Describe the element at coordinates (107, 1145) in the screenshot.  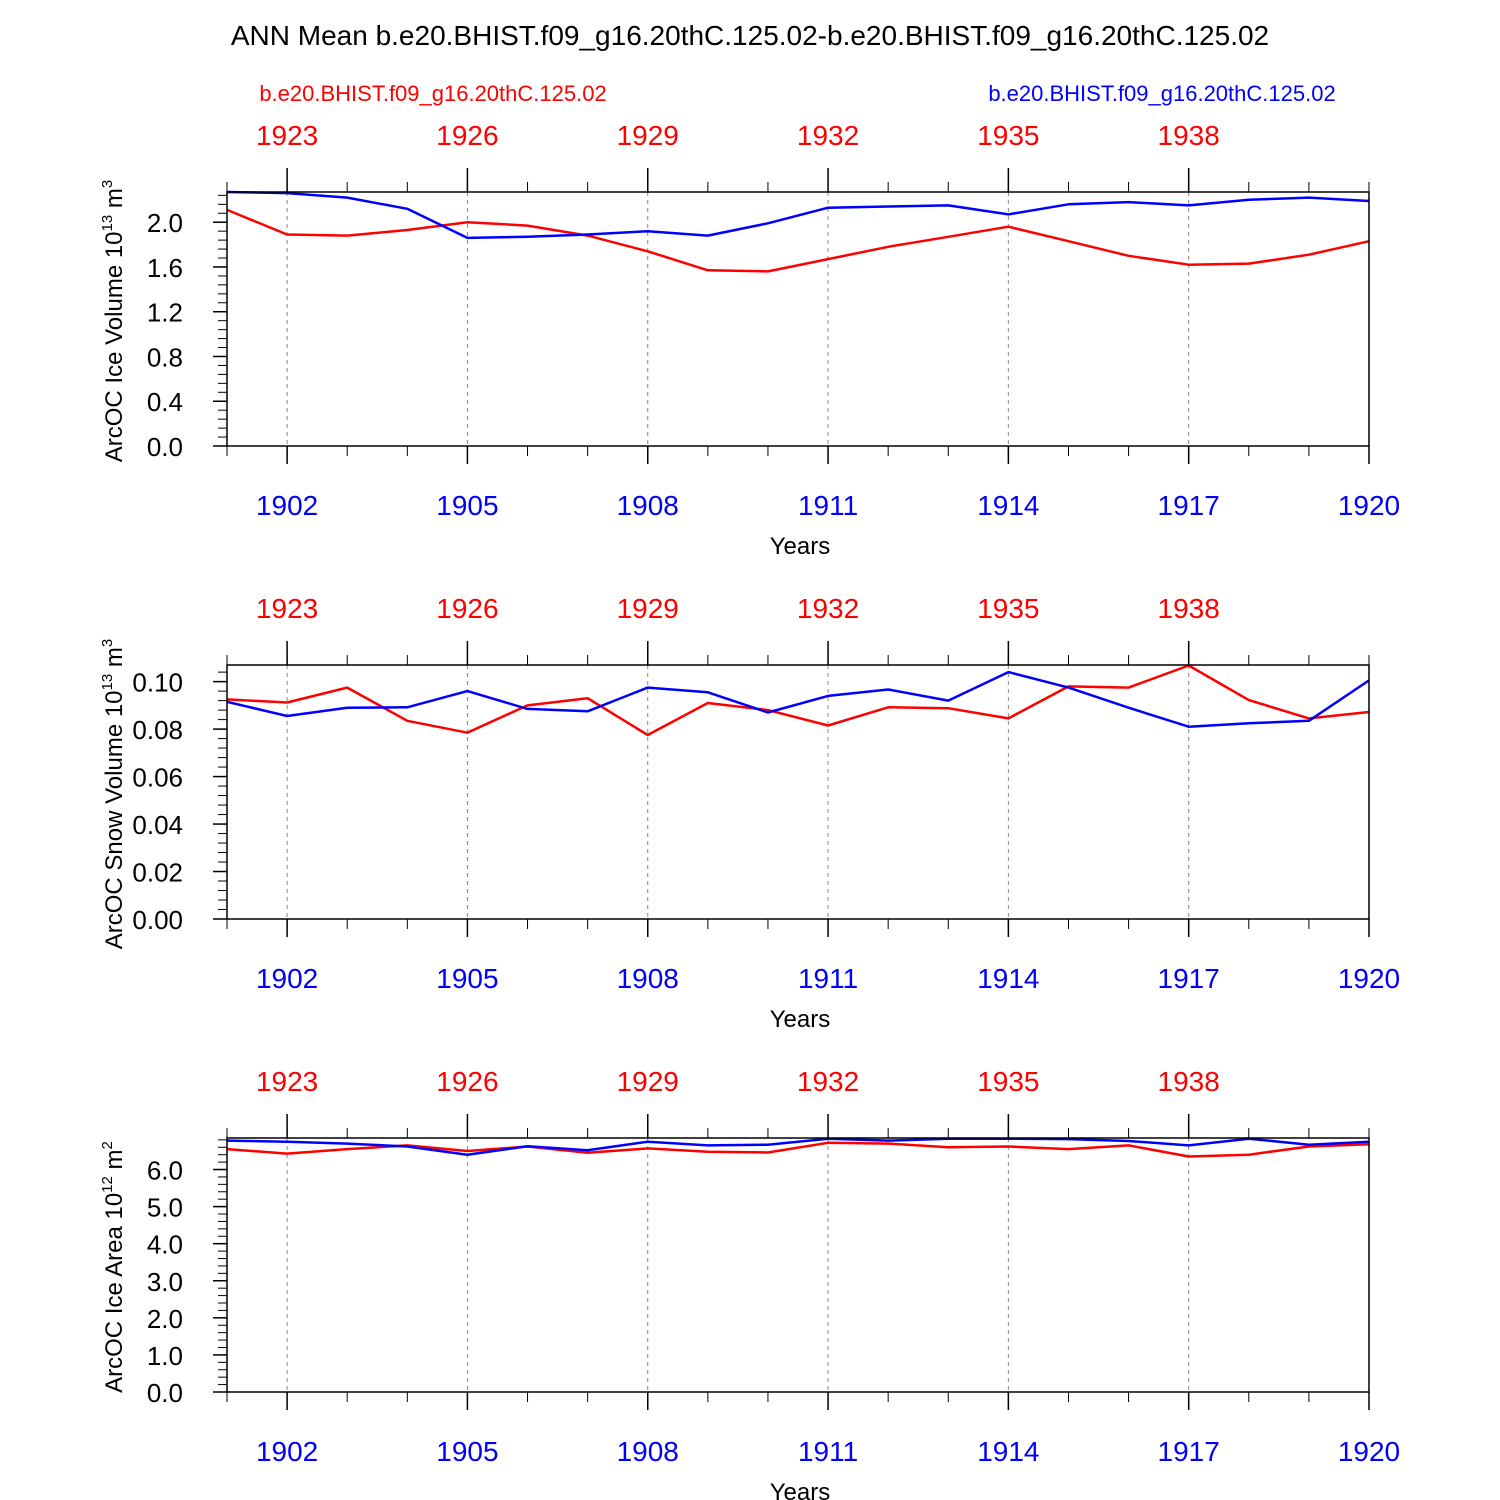
I see `y-axis-label-superscript: 2` at that location.